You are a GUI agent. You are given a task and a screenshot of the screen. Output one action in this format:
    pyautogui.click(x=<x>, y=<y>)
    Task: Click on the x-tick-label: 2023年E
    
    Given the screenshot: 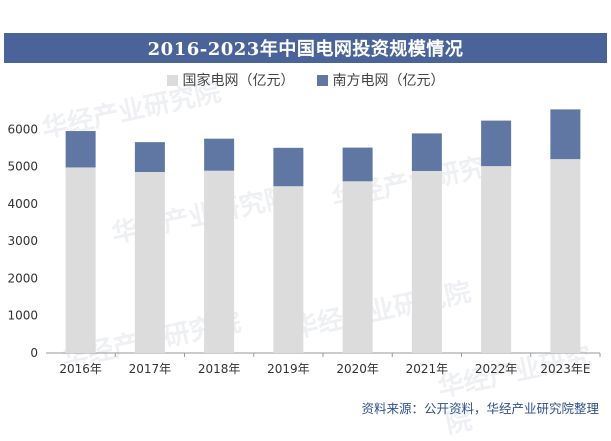 What is the action you would take?
    pyautogui.click(x=565, y=369)
    